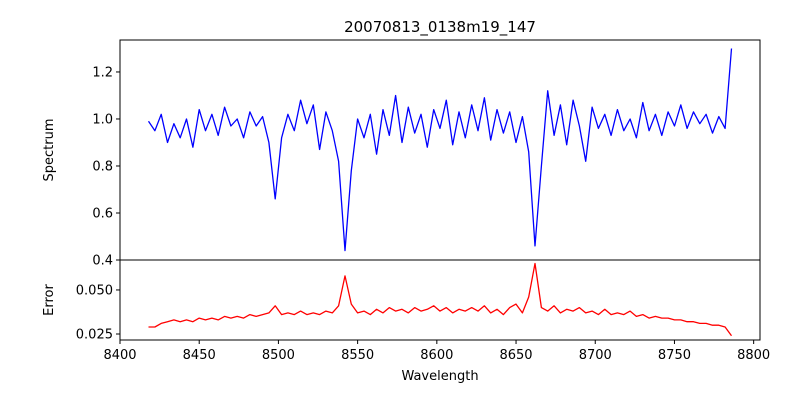  Describe the element at coordinates (49, 300) in the screenshot. I see `bottom-ylabel: Error` at that location.